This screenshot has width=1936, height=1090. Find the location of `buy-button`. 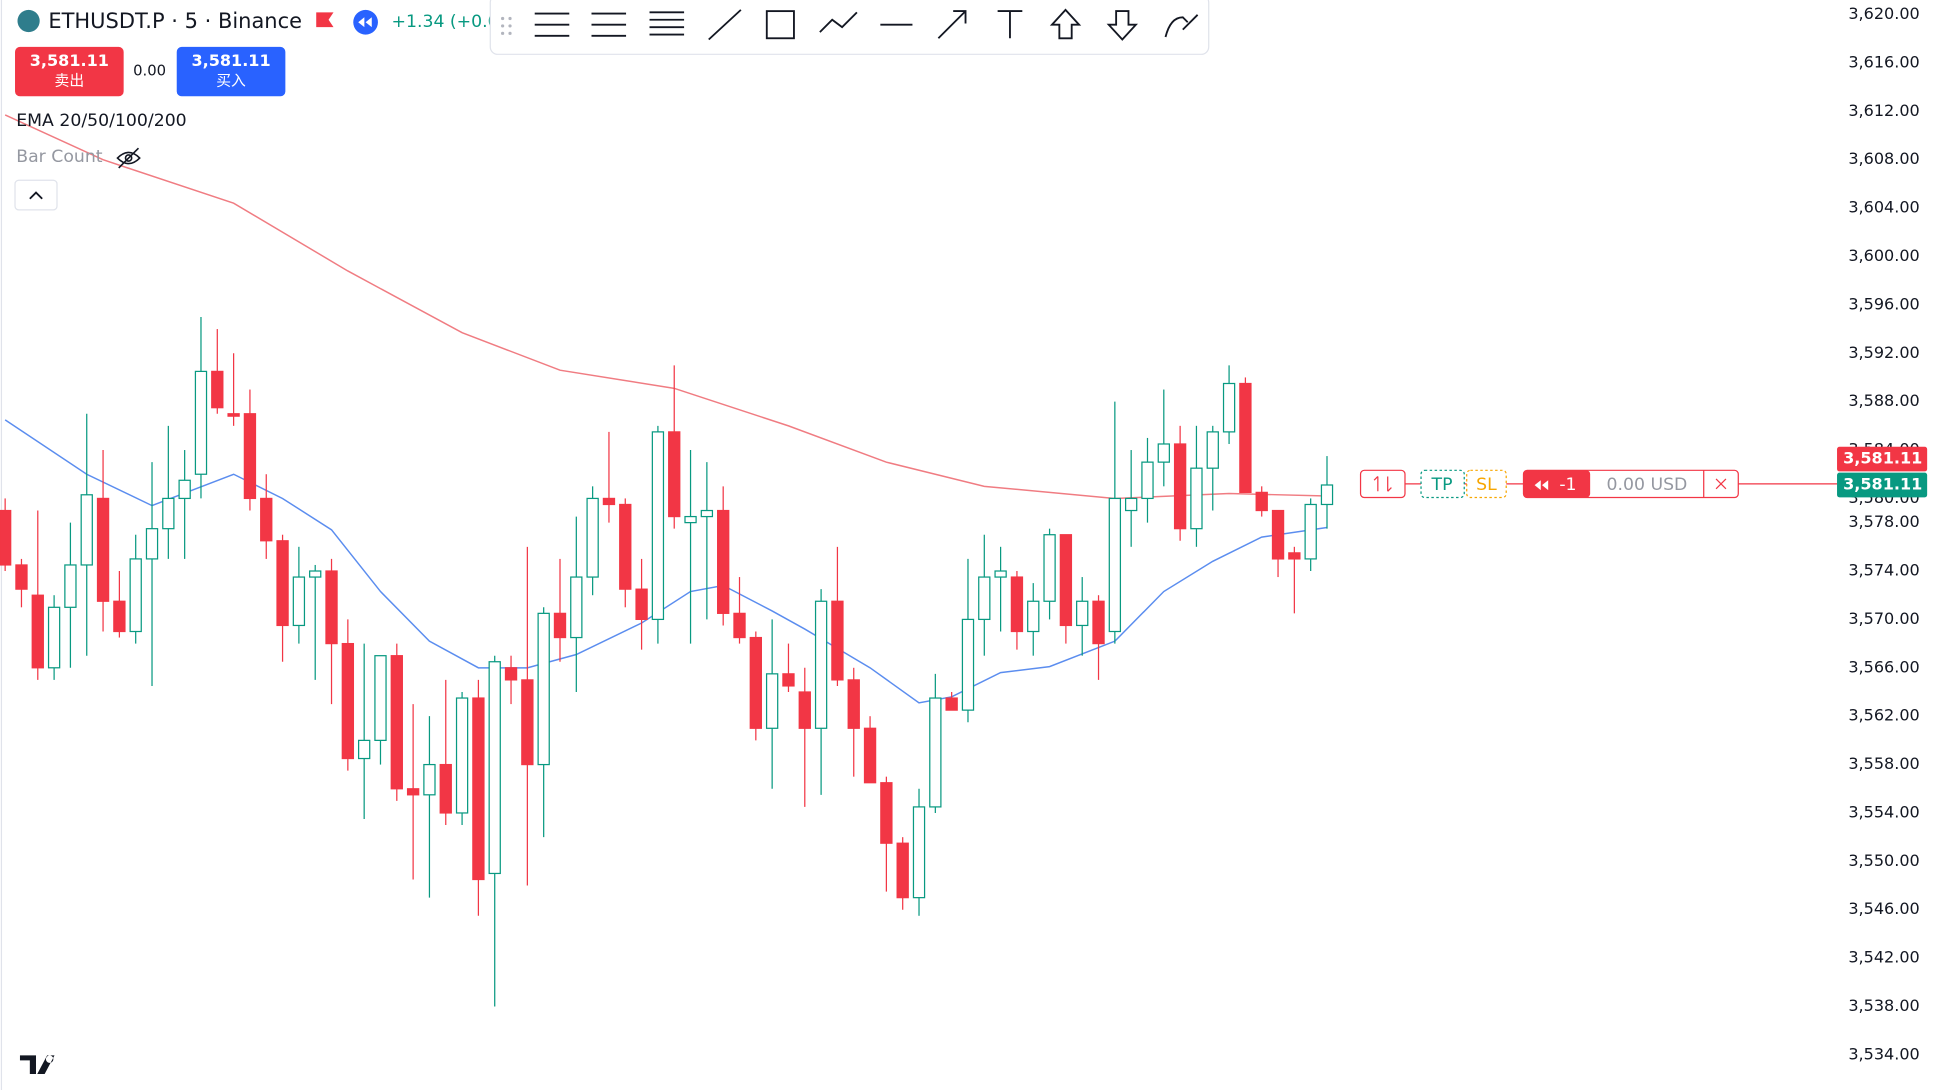

buy-button is located at coordinates (231, 71).